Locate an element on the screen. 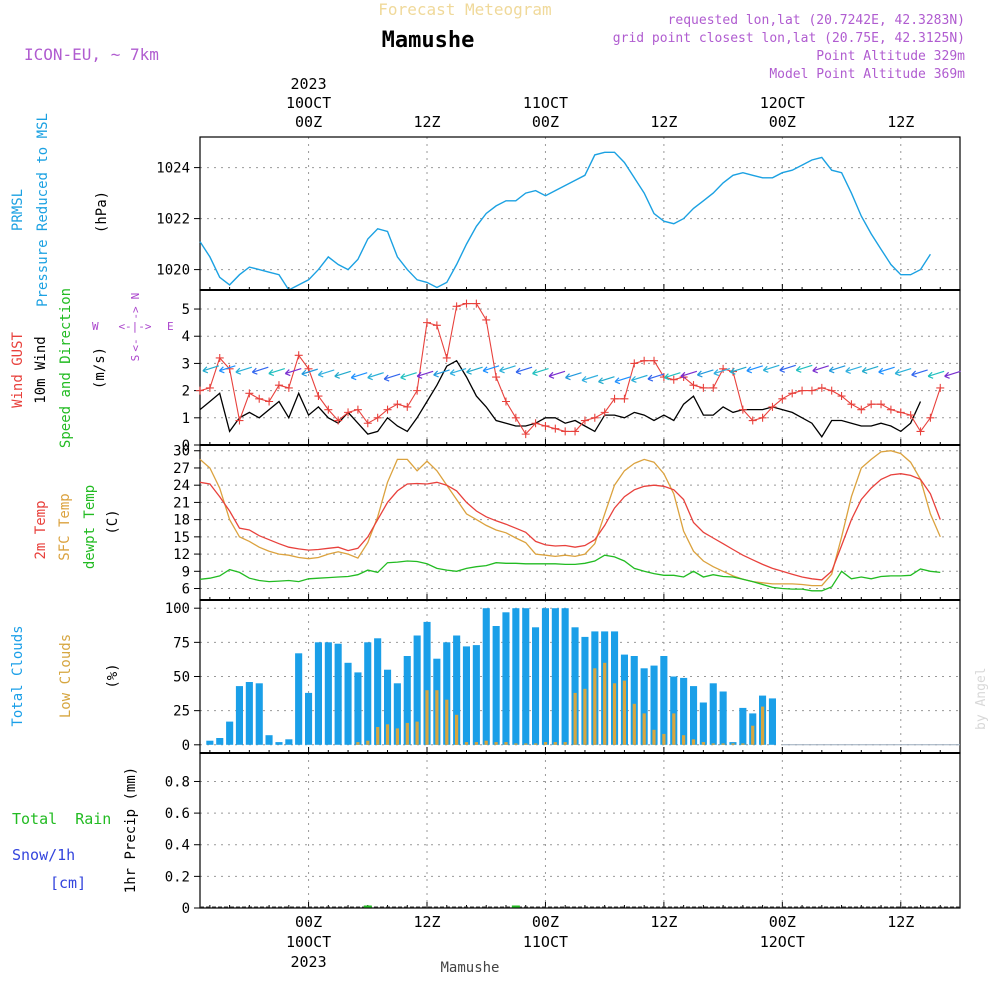 The height and width of the screenshot is (1000, 1000). sfc-label: SFC Temp is located at coordinates (65, 526).